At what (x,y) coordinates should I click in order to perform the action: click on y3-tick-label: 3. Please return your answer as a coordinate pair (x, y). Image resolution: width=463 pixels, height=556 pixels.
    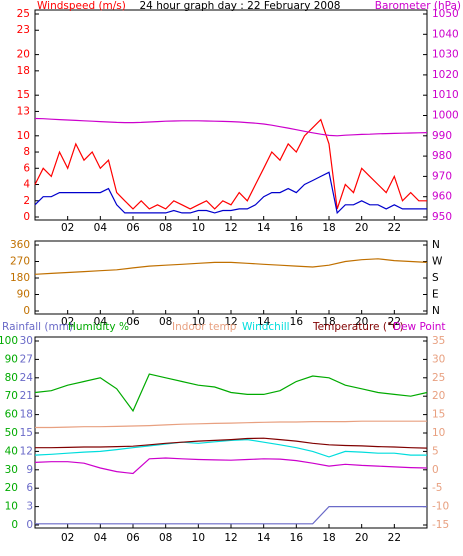
    Looking at the image, I should click on (29, 507).